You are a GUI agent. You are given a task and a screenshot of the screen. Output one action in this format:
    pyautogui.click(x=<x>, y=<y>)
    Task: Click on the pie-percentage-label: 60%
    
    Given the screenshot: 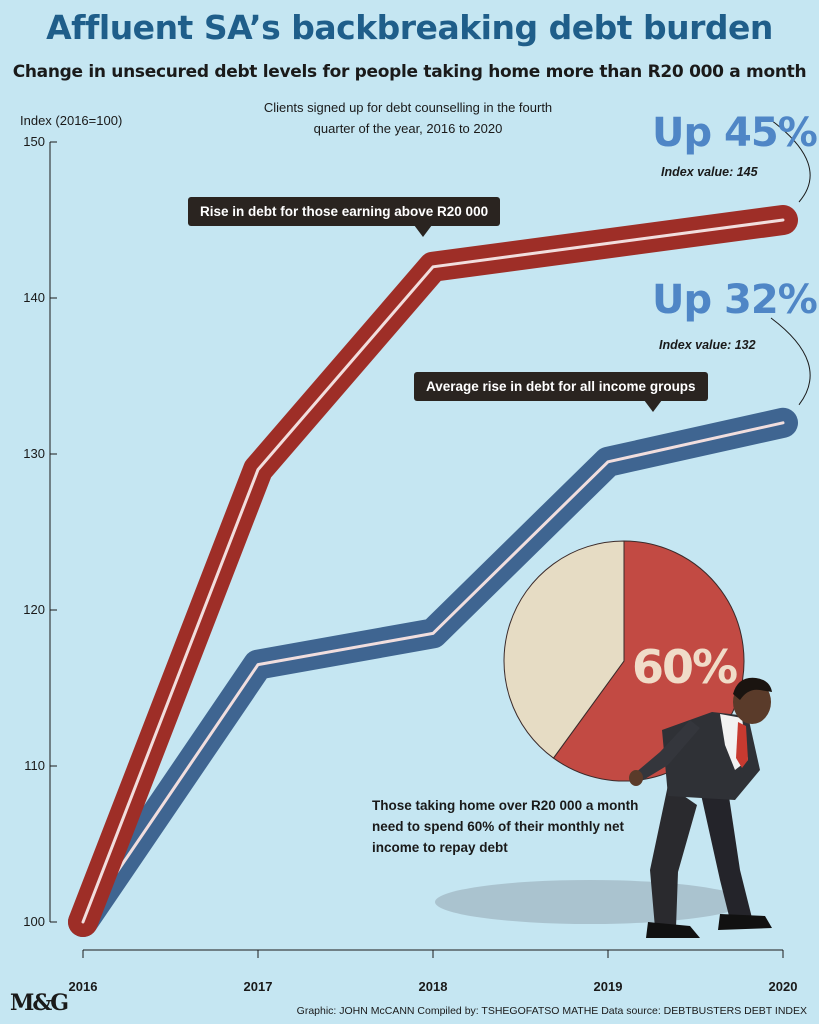 What is the action you would take?
    pyautogui.click(x=685, y=667)
    